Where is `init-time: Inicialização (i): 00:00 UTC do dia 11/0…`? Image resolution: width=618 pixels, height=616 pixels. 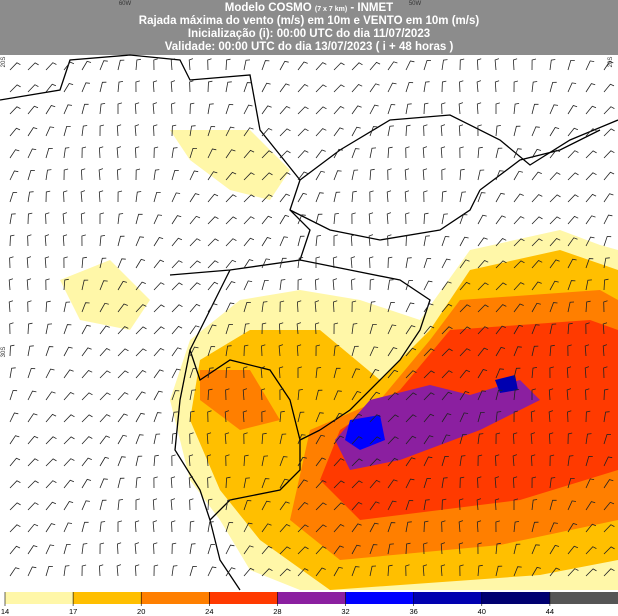 init-time: Inicialização (i): 00:00 UTC do dia 11/0… is located at coordinates (309, 34).